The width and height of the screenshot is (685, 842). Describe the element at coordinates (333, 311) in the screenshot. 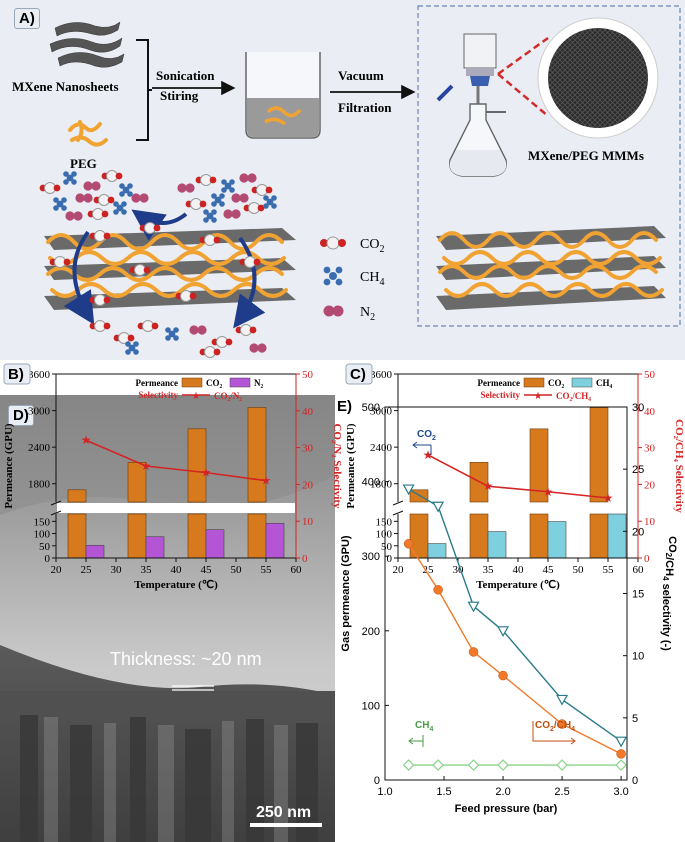

I see `n2-molecule-icon` at that location.